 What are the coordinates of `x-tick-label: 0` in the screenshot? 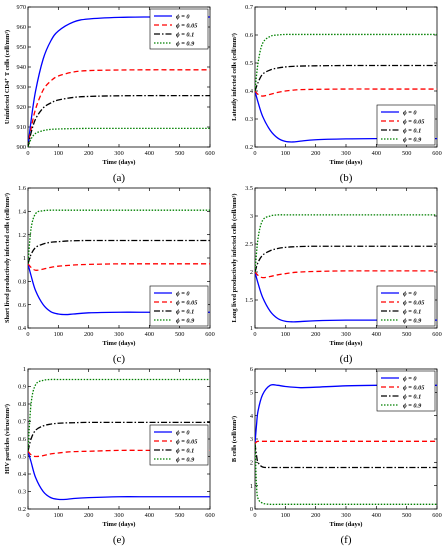 It's located at (254, 515).